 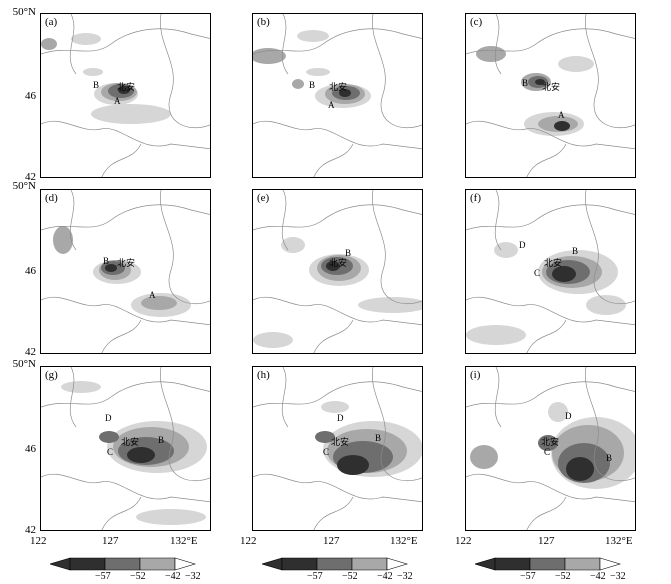 I want to click on colorbar-tick-label: −52, so click(x=350, y=576).